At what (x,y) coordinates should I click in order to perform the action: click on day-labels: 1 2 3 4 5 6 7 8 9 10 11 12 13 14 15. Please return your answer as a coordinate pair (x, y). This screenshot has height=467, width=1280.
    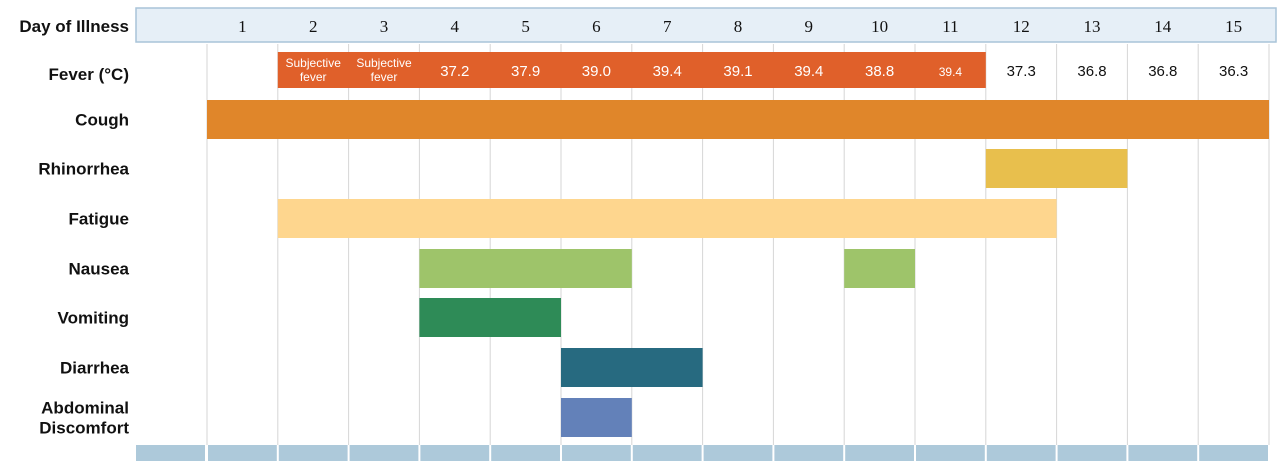
    Looking at the image, I should click on (740, 26).